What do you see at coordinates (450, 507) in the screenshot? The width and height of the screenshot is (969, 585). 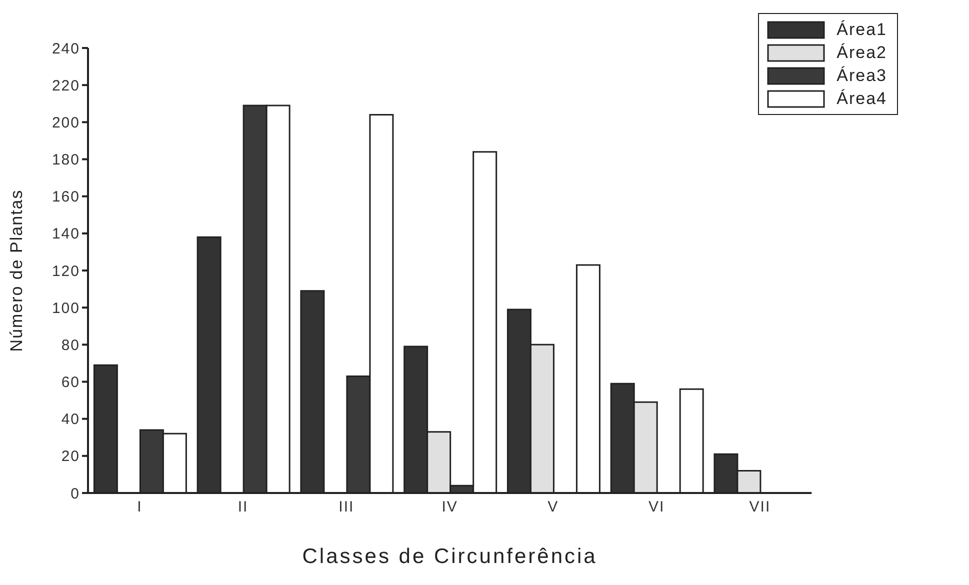 I see `x-tick-label: IV` at bounding box center [450, 507].